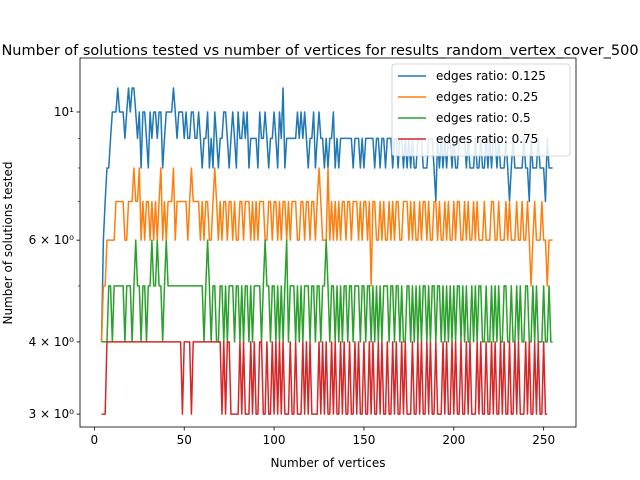 The width and height of the screenshot is (640, 480). What do you see at coordinates (64, 112) in the screenshot?
I see `y-tick-label: 10¹` at bounding box center [64, 112].